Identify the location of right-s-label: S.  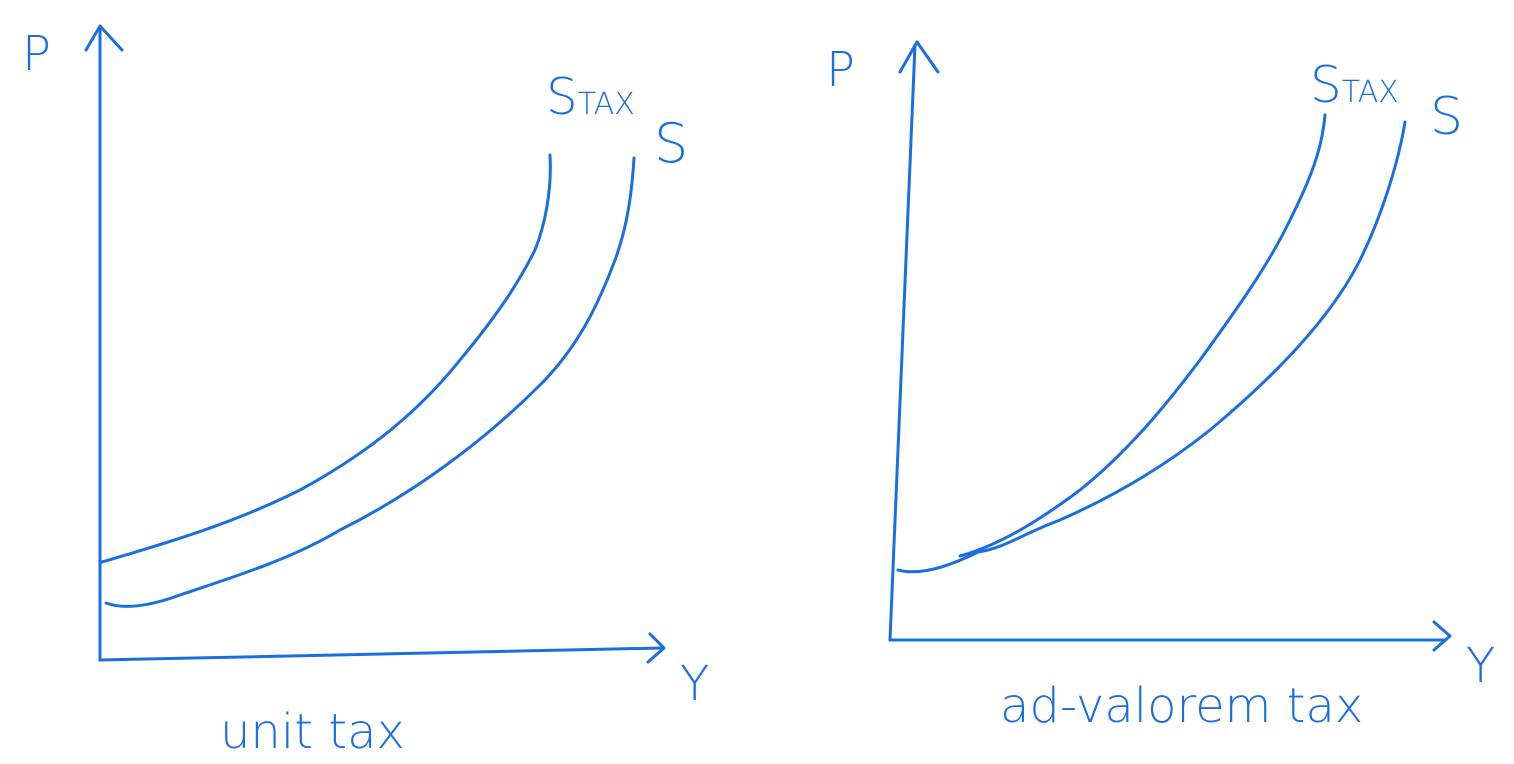
(1446, 117).